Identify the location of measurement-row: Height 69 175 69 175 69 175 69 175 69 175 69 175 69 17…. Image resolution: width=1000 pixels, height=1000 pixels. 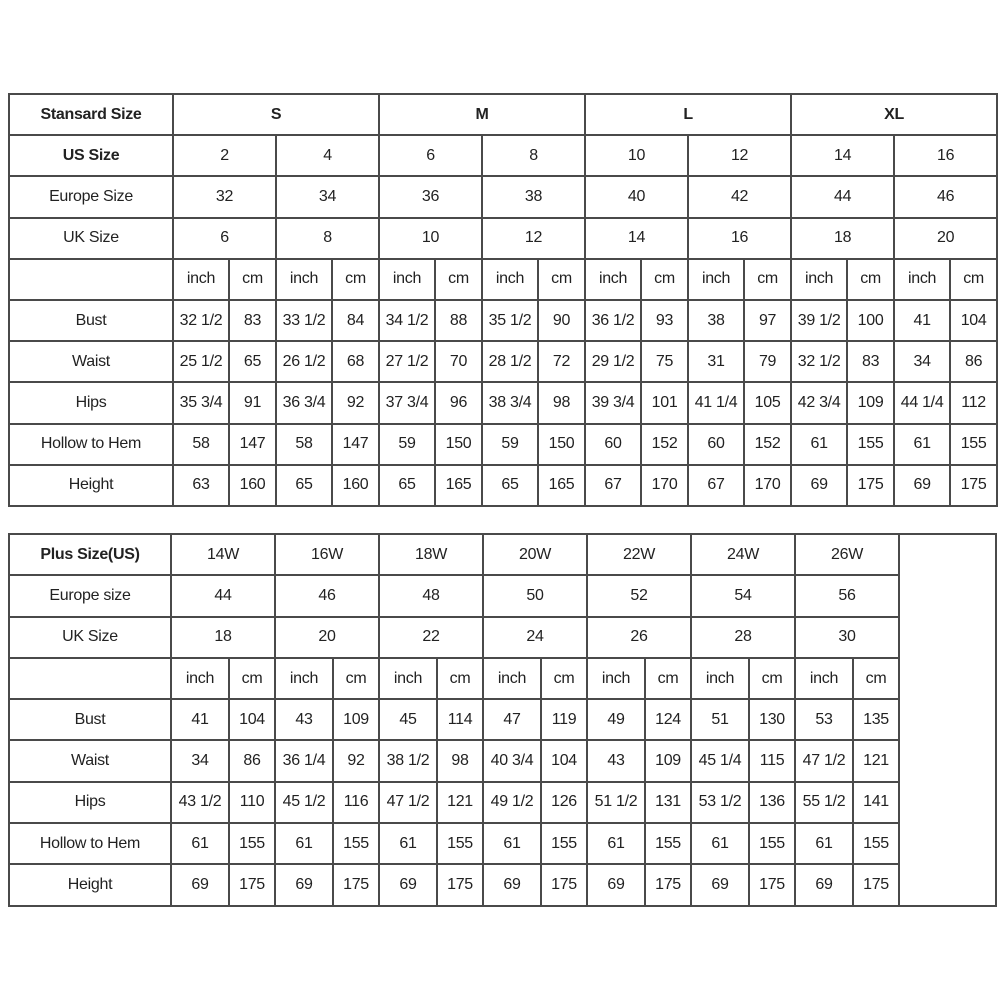
(454, 885).